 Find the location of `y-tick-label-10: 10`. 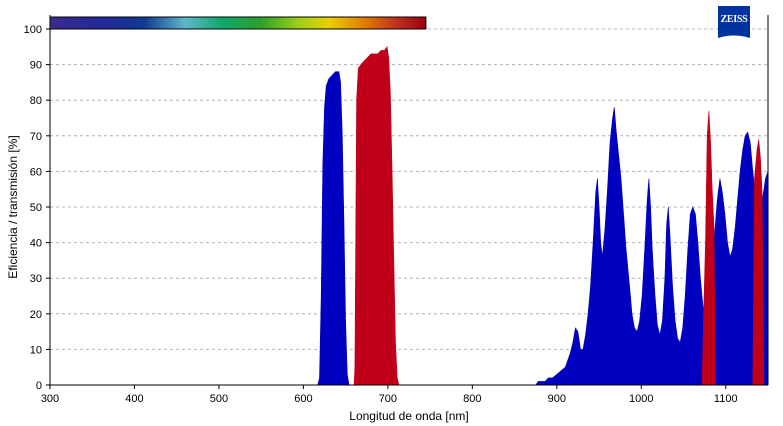

y-tick-label-10: 10 is located at coordinates (36, 350).